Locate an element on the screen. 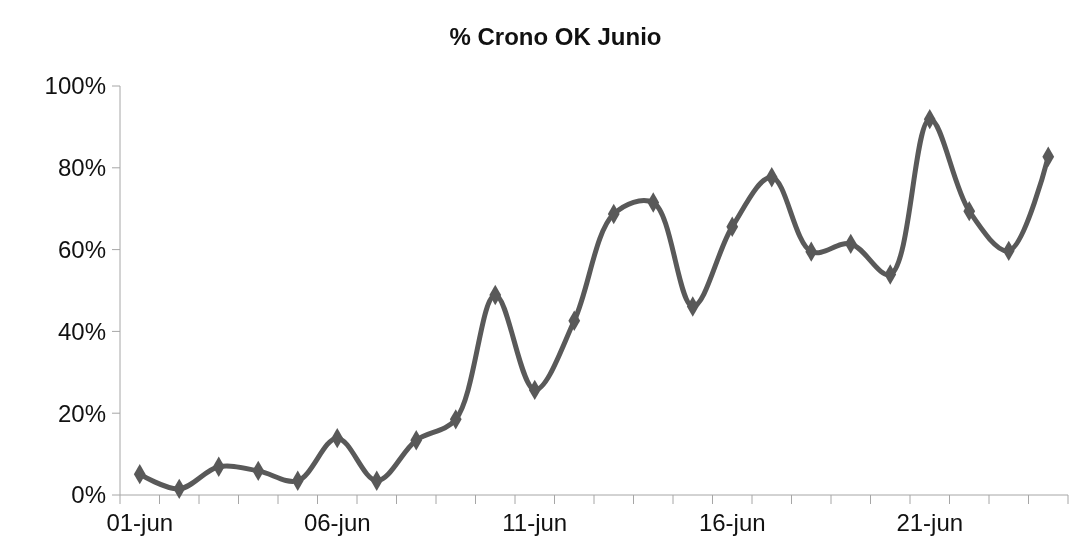  chart-title: % Crono OK Junio is located at coordinates (555, 36).